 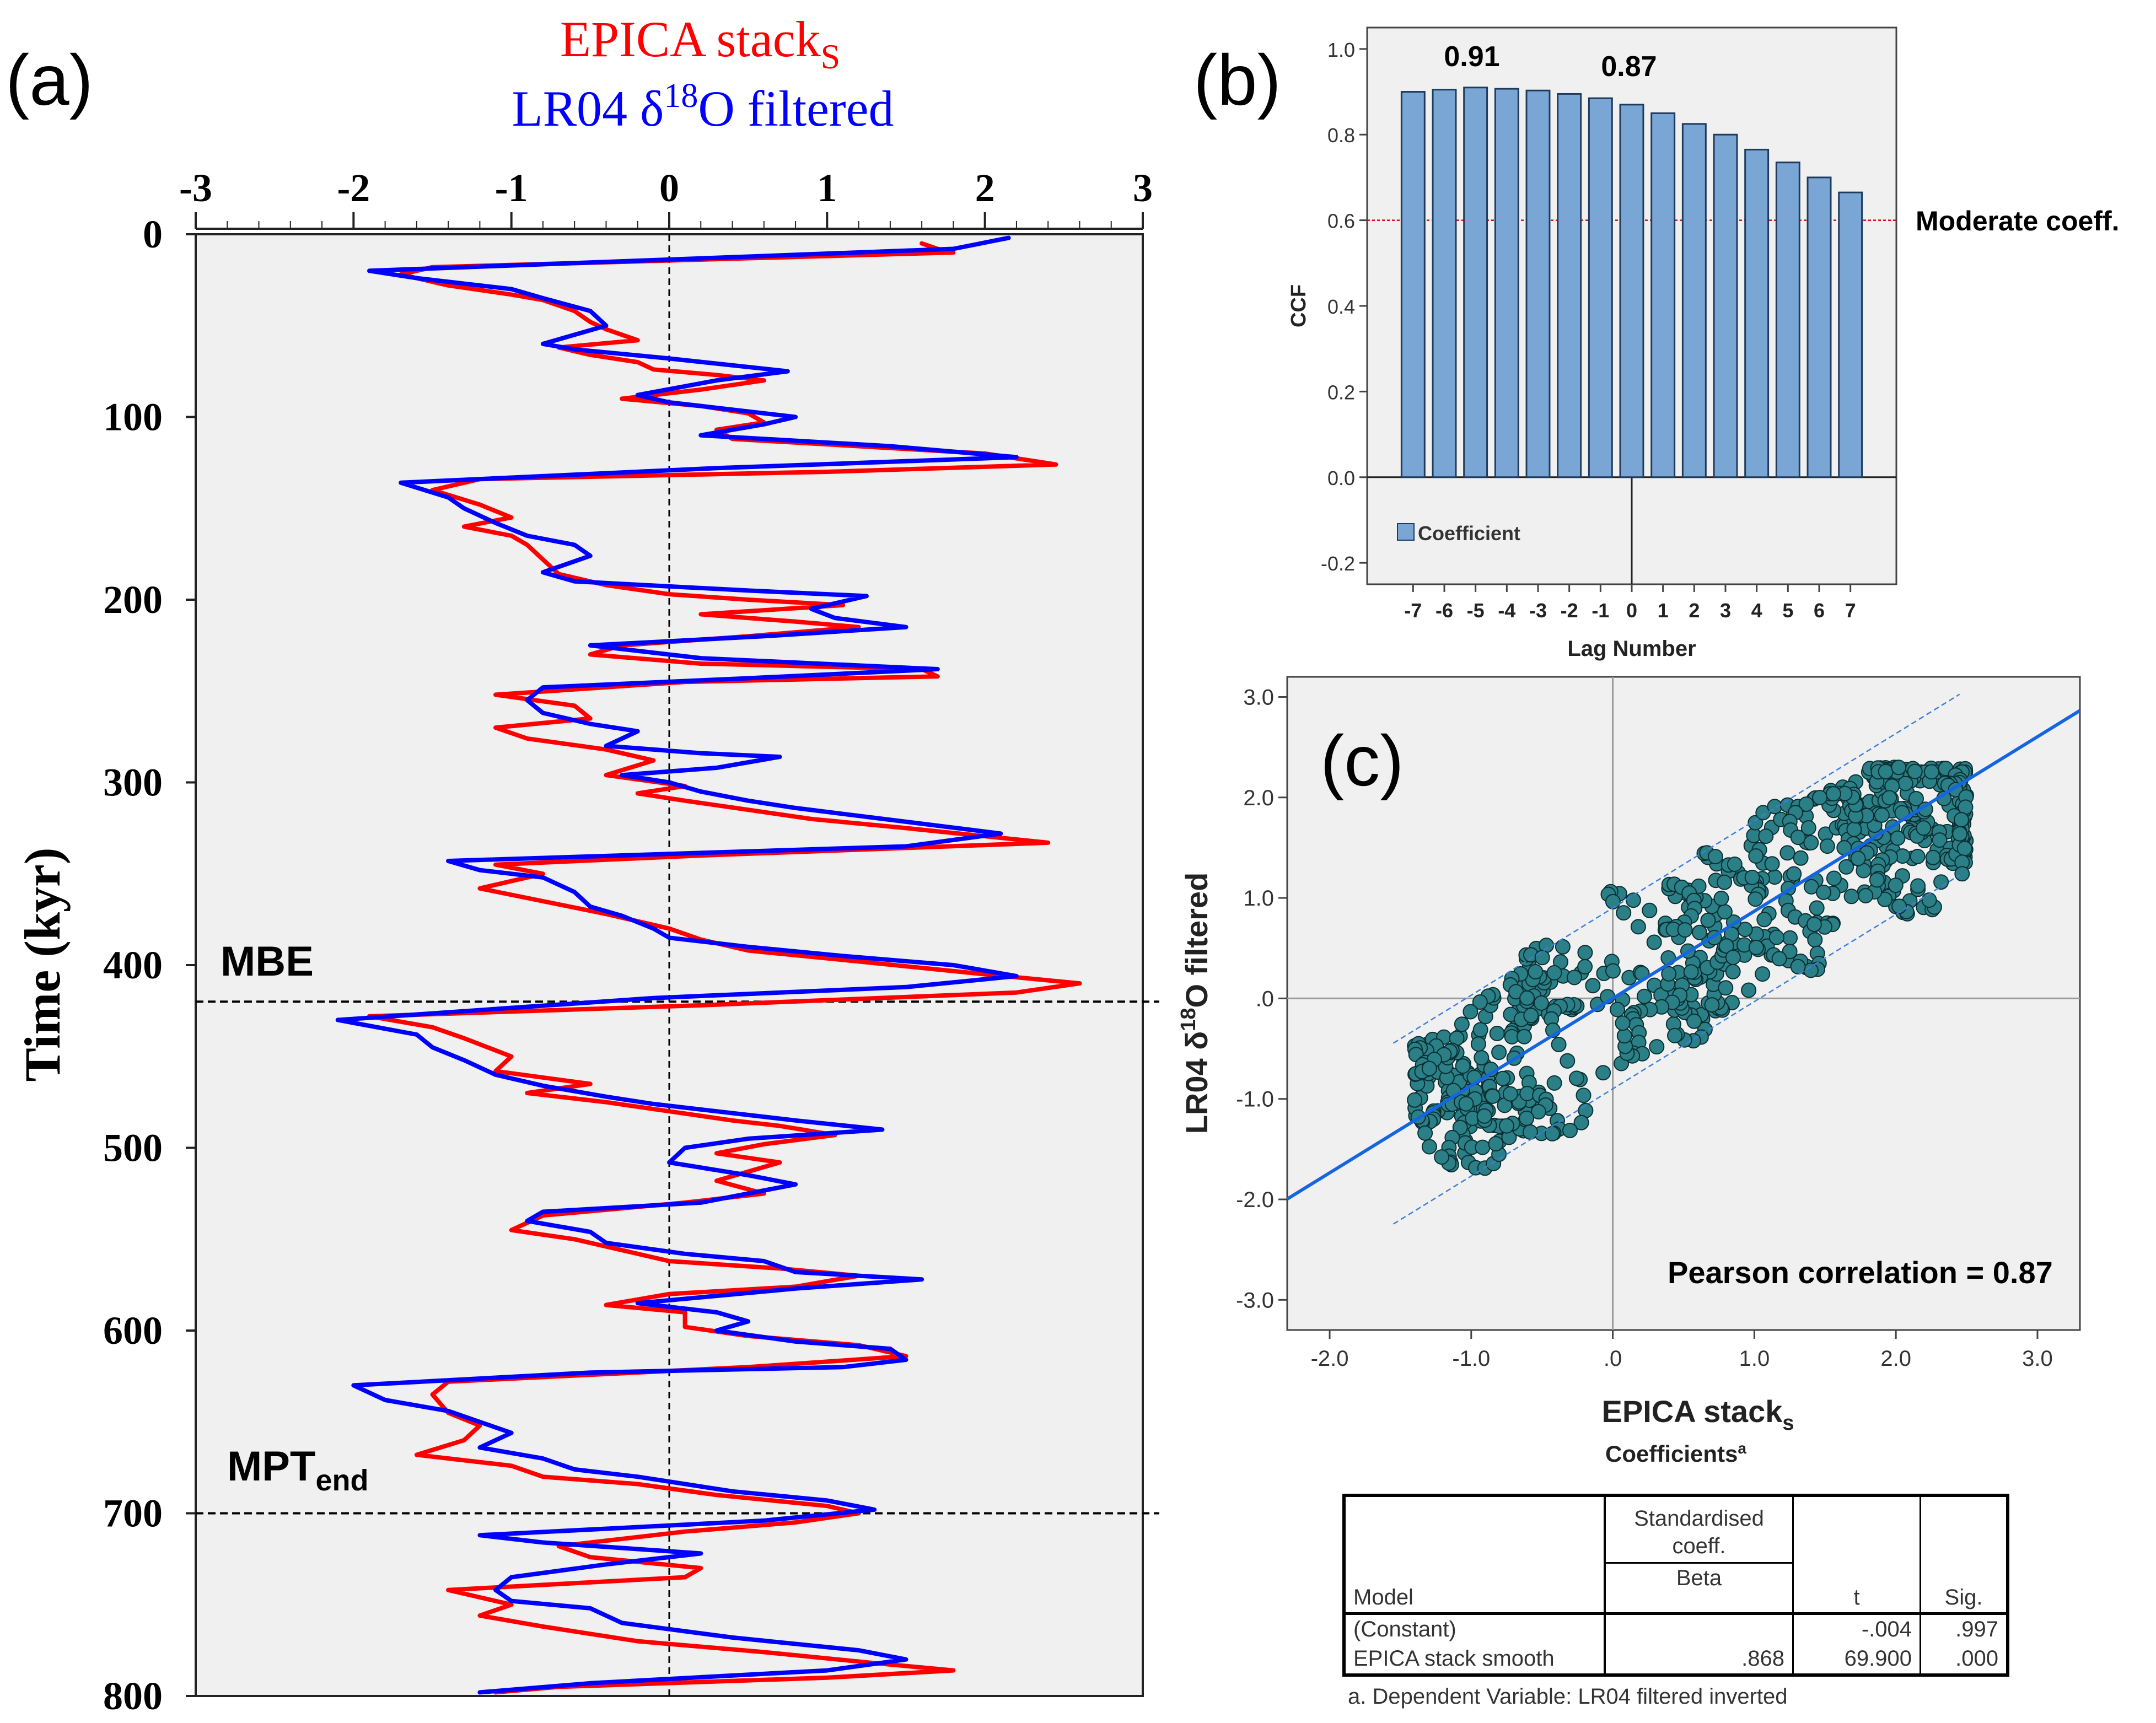 What do you see at coordinates (1787, 610) in the screenshot?
I see `b-x-tick-label: 5` at bounding box center [1787, 610].